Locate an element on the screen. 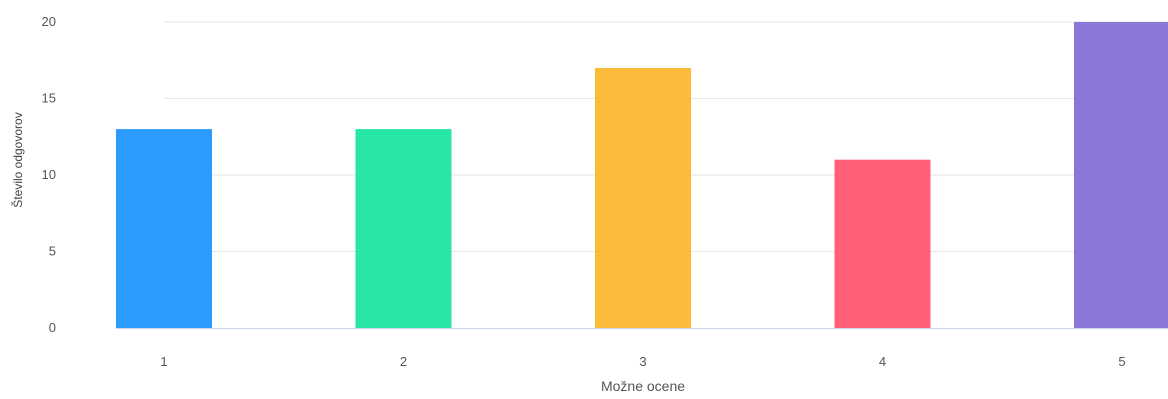 The width and height of the screenshot is (1168, 399). y-axis-ticks: 0 5 10 15 20 is located at coordinates (49, 174).